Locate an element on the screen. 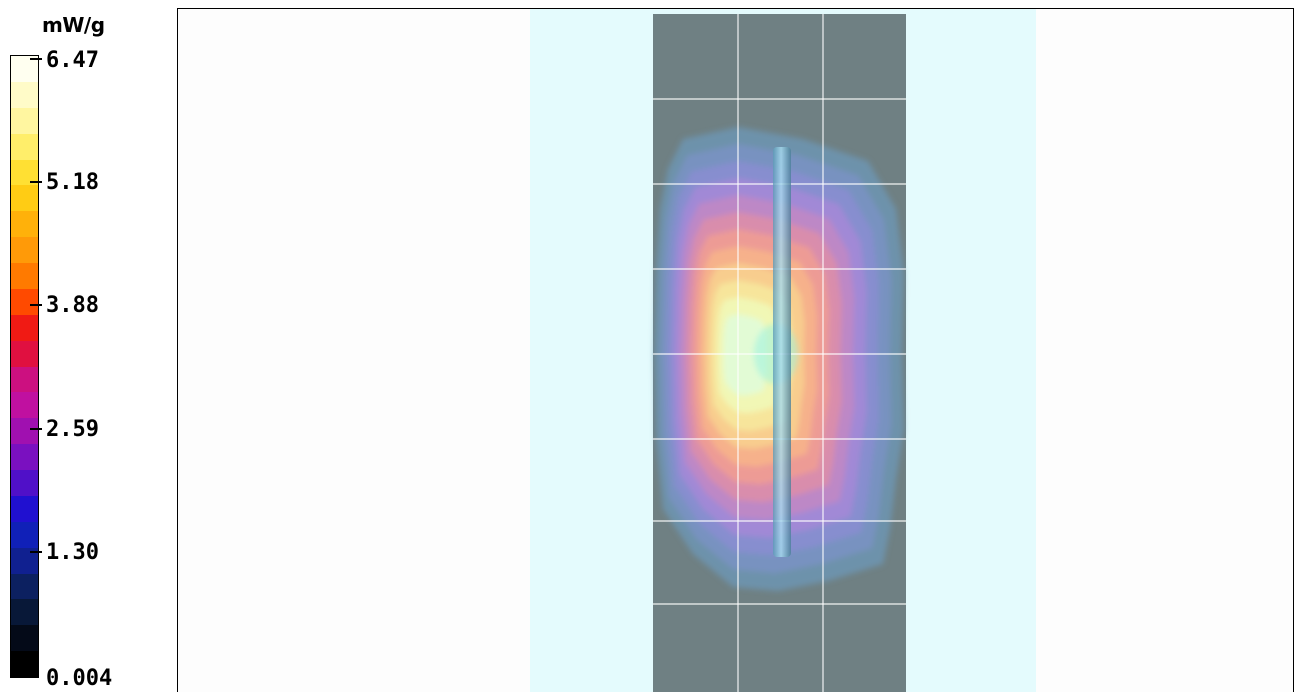 The image size is (1299, 692). legend-tick-label: 3.88 is located at coordinates (72, 305).